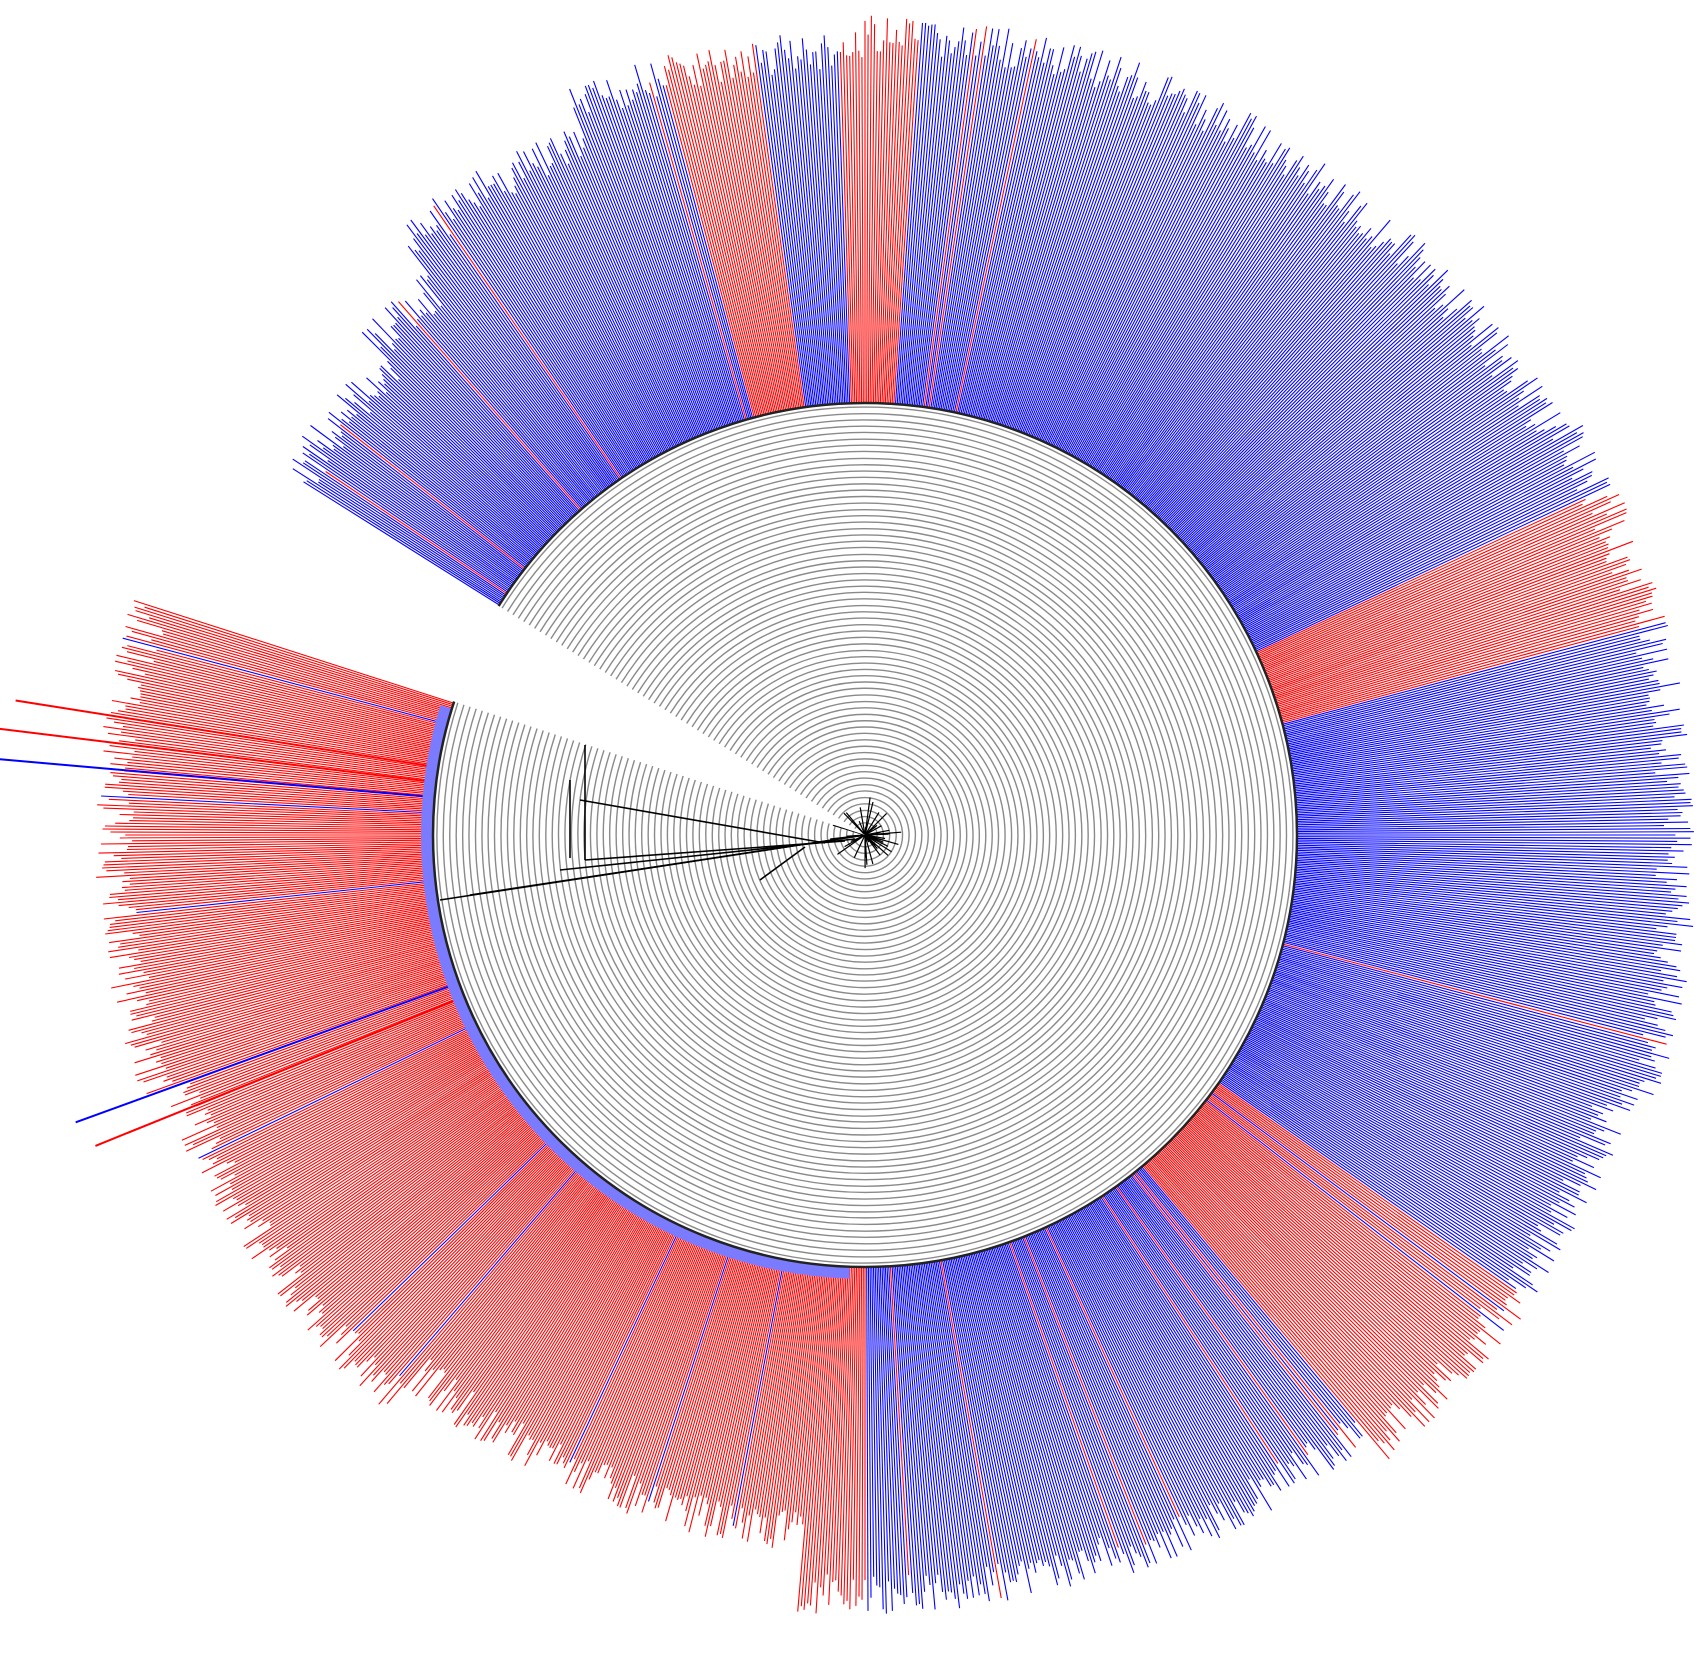 This screenshot has width=1702, height=1667. I want to click on tree-ring, so click(865, 835).